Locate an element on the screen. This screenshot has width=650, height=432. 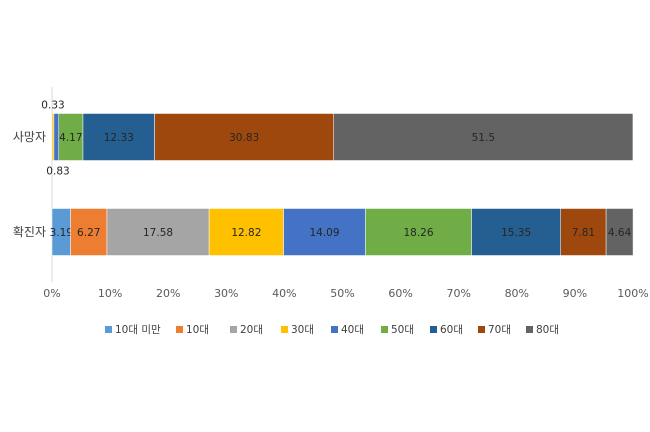
x-tick-label: 40% is located at coordinates (284, 293).